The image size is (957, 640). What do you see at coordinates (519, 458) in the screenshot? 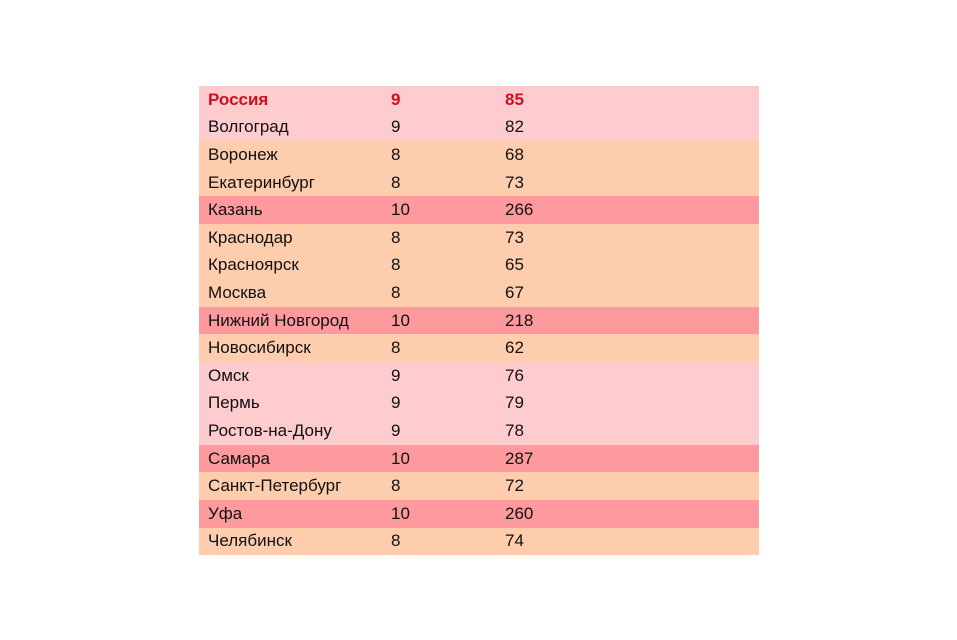
I see `value-b-cell: 287` at bounding box center [519, 458].